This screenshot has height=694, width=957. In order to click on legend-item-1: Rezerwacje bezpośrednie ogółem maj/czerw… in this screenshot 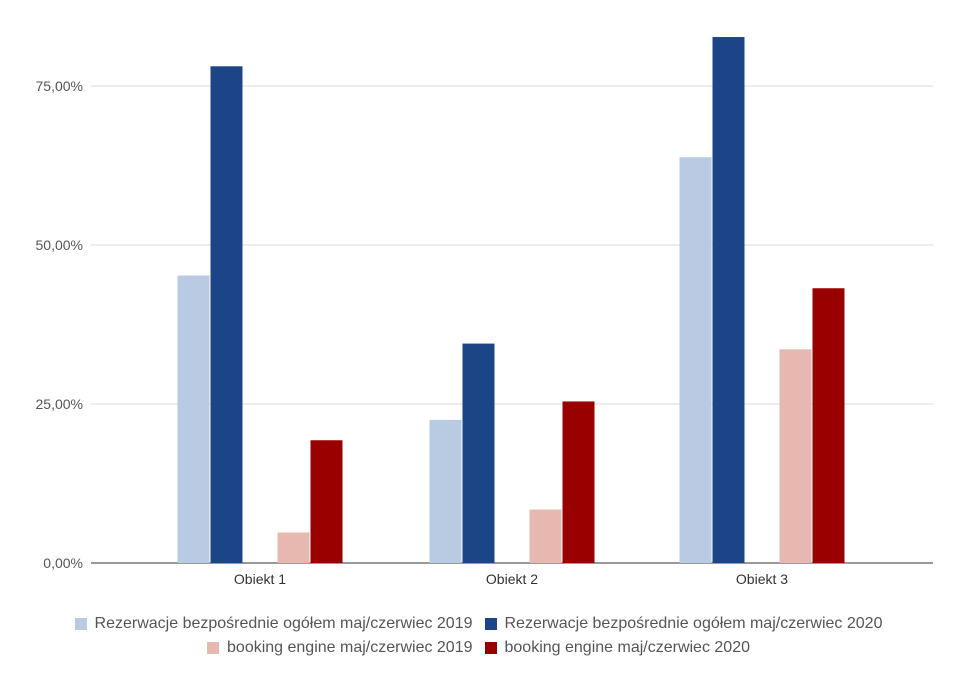, I will do `click(273, 624)`.